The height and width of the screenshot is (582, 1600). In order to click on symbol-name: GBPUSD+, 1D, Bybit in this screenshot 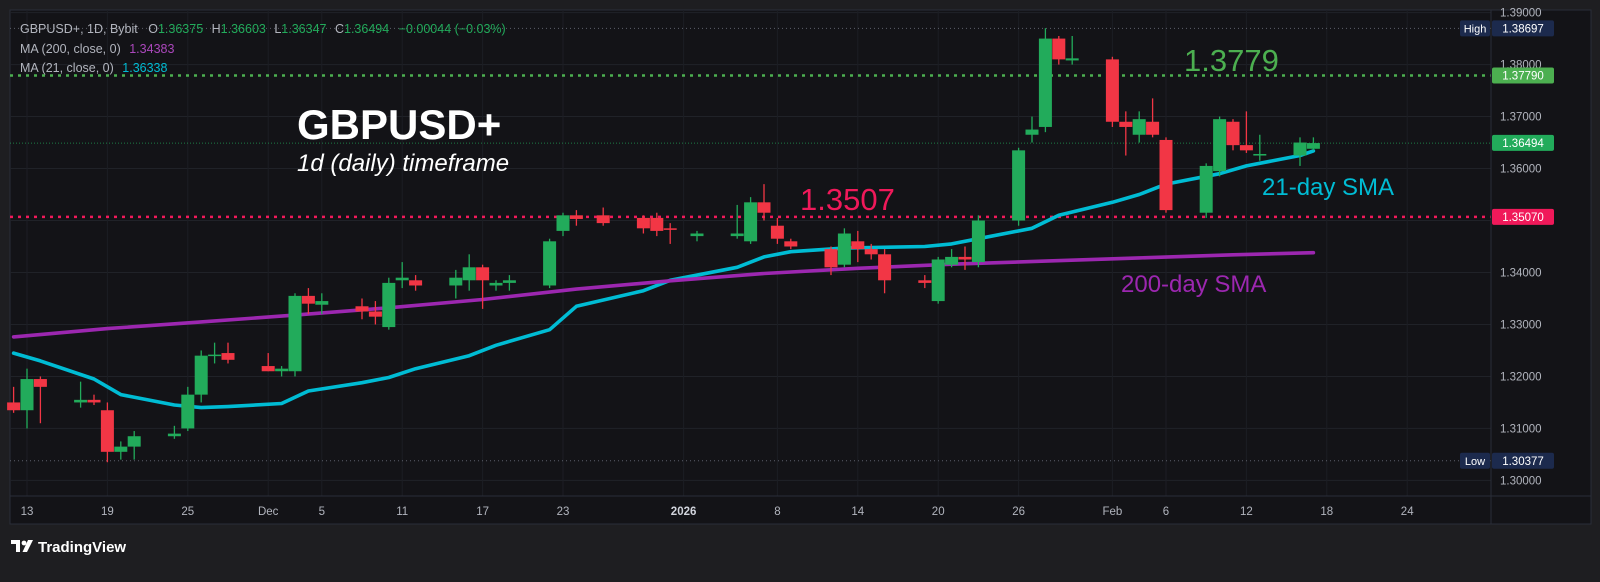, I will do `click(79, 29)`.